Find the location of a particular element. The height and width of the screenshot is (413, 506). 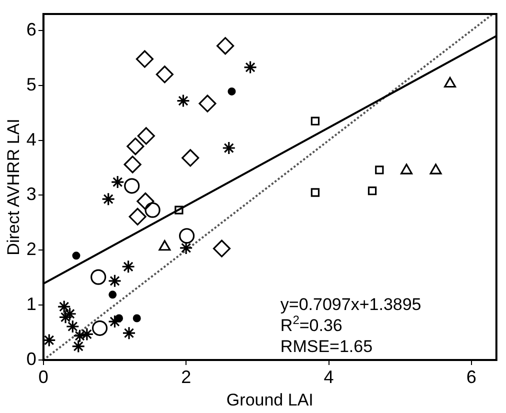

y-tick-label: 1 is located at coordinates (31, 304).